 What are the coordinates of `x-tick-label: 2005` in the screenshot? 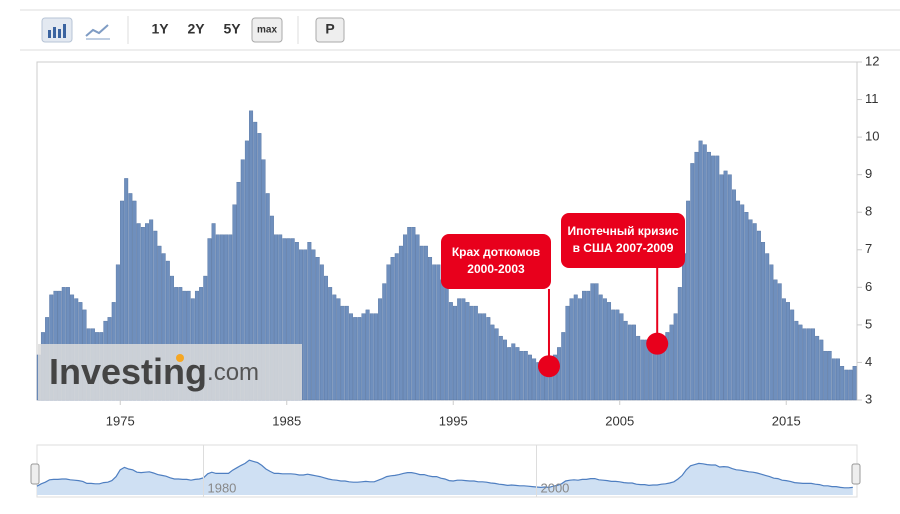 It's located at (619, 420).